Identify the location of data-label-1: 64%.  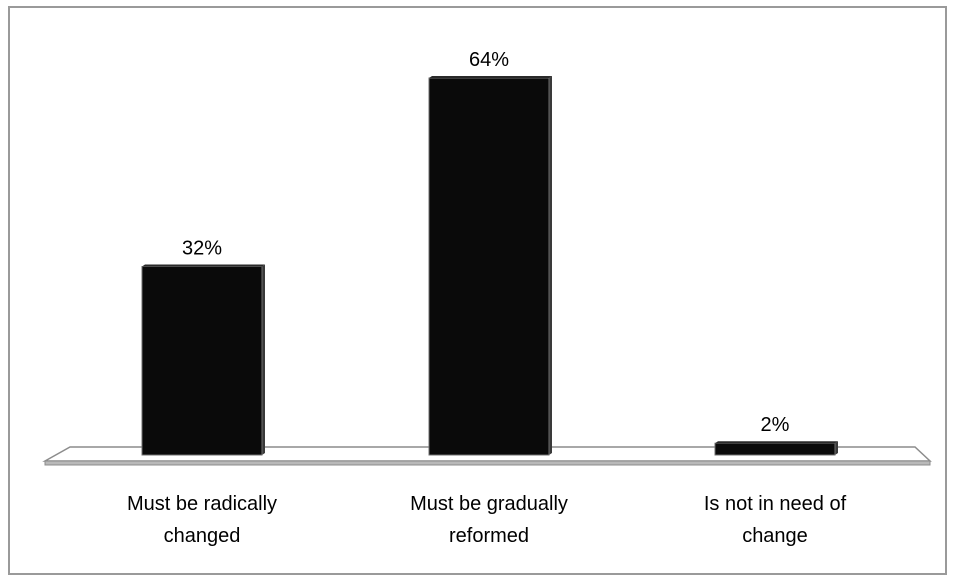
(489, 60).